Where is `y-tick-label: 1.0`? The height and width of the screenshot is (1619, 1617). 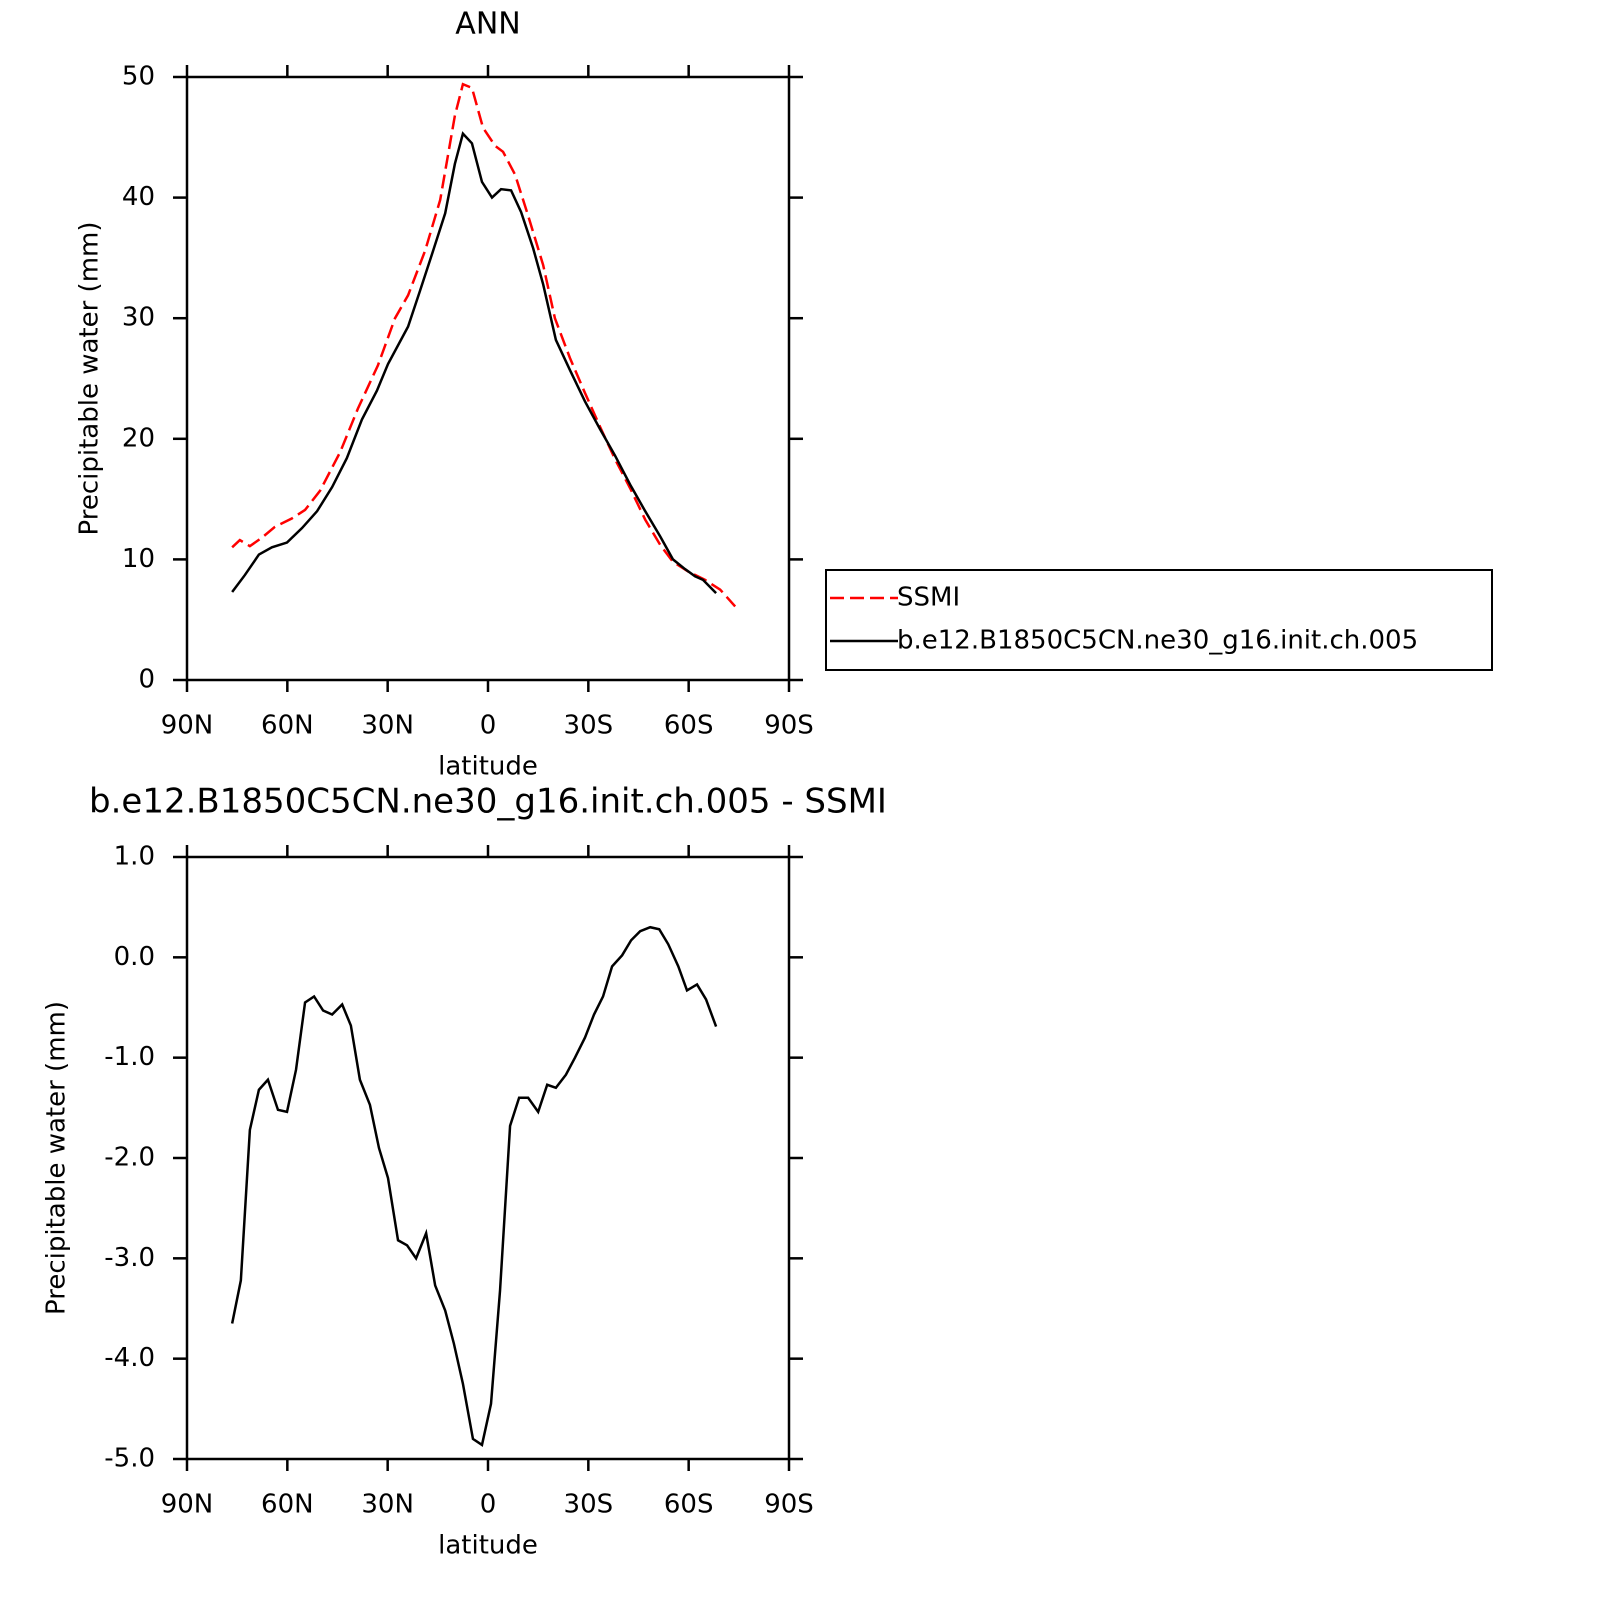 y-tick-label: 1.0 is located at coordinates (134, 857).